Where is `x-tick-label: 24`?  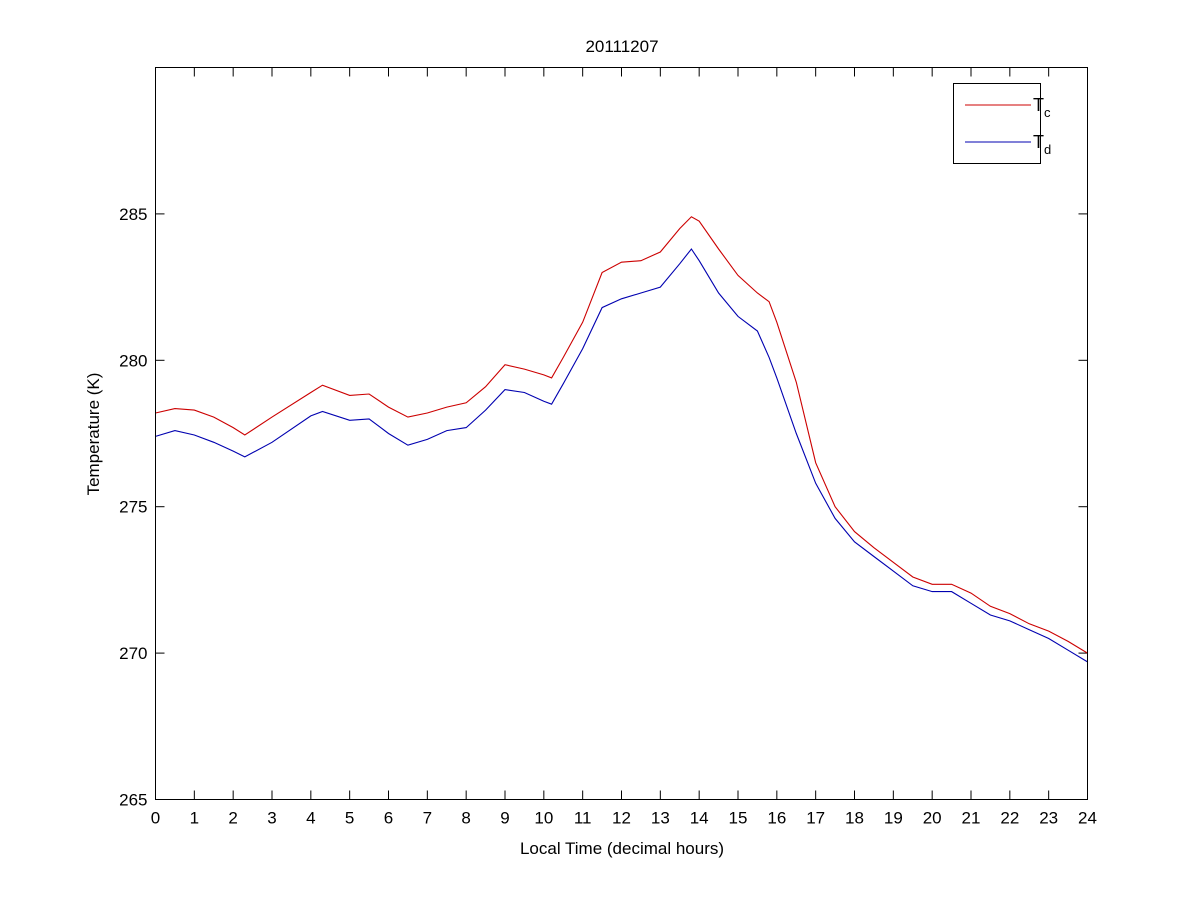
x-tick-label: 24 is located at coordinates (1087, 818).